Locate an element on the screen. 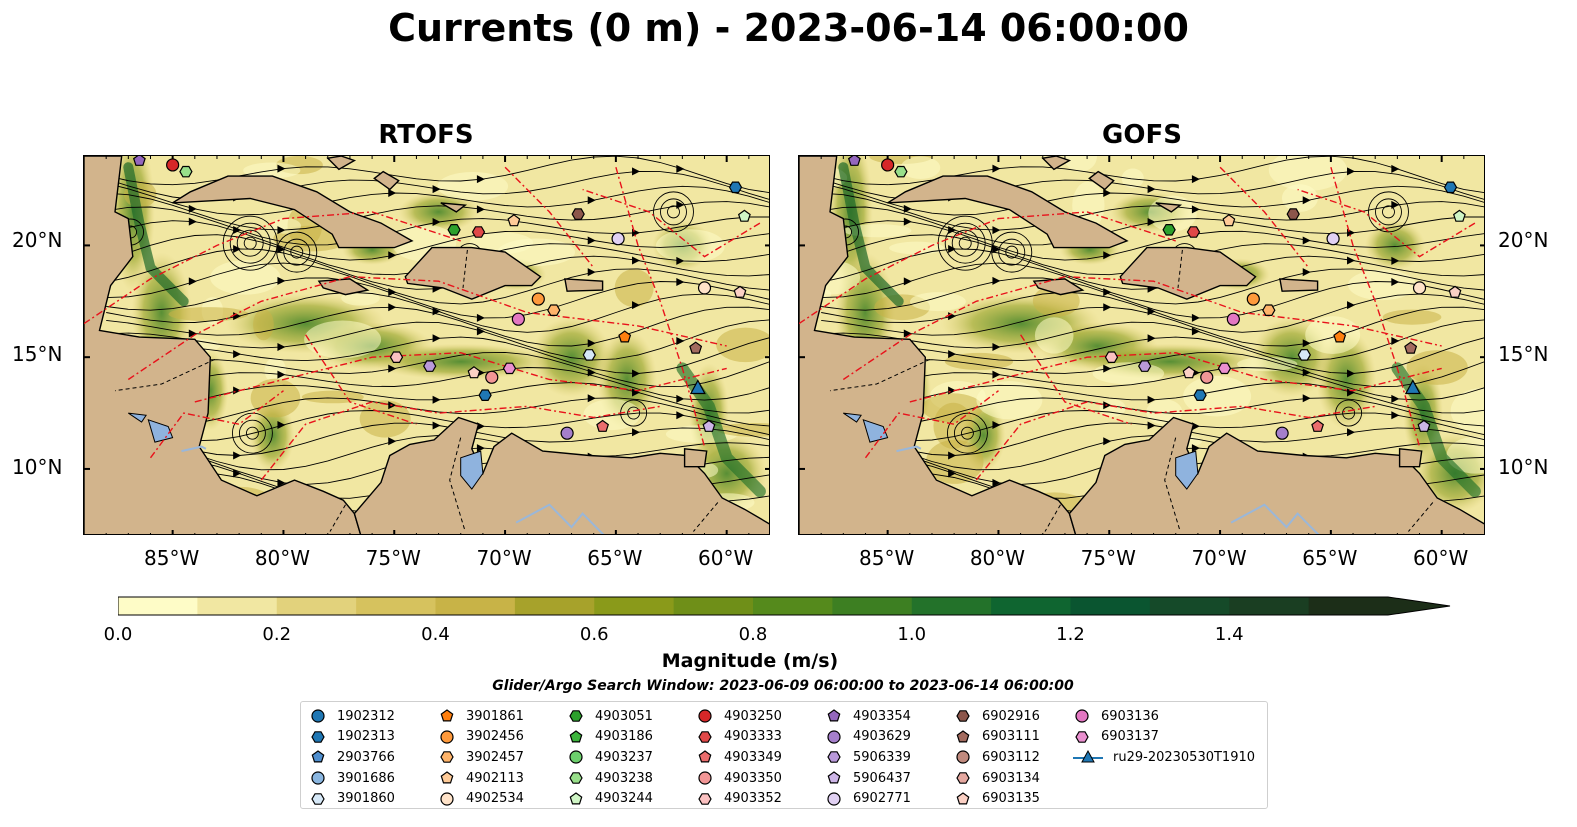 The image size is (1577, 827). legend-item: 6902916 is located at coordinates (997, 716).